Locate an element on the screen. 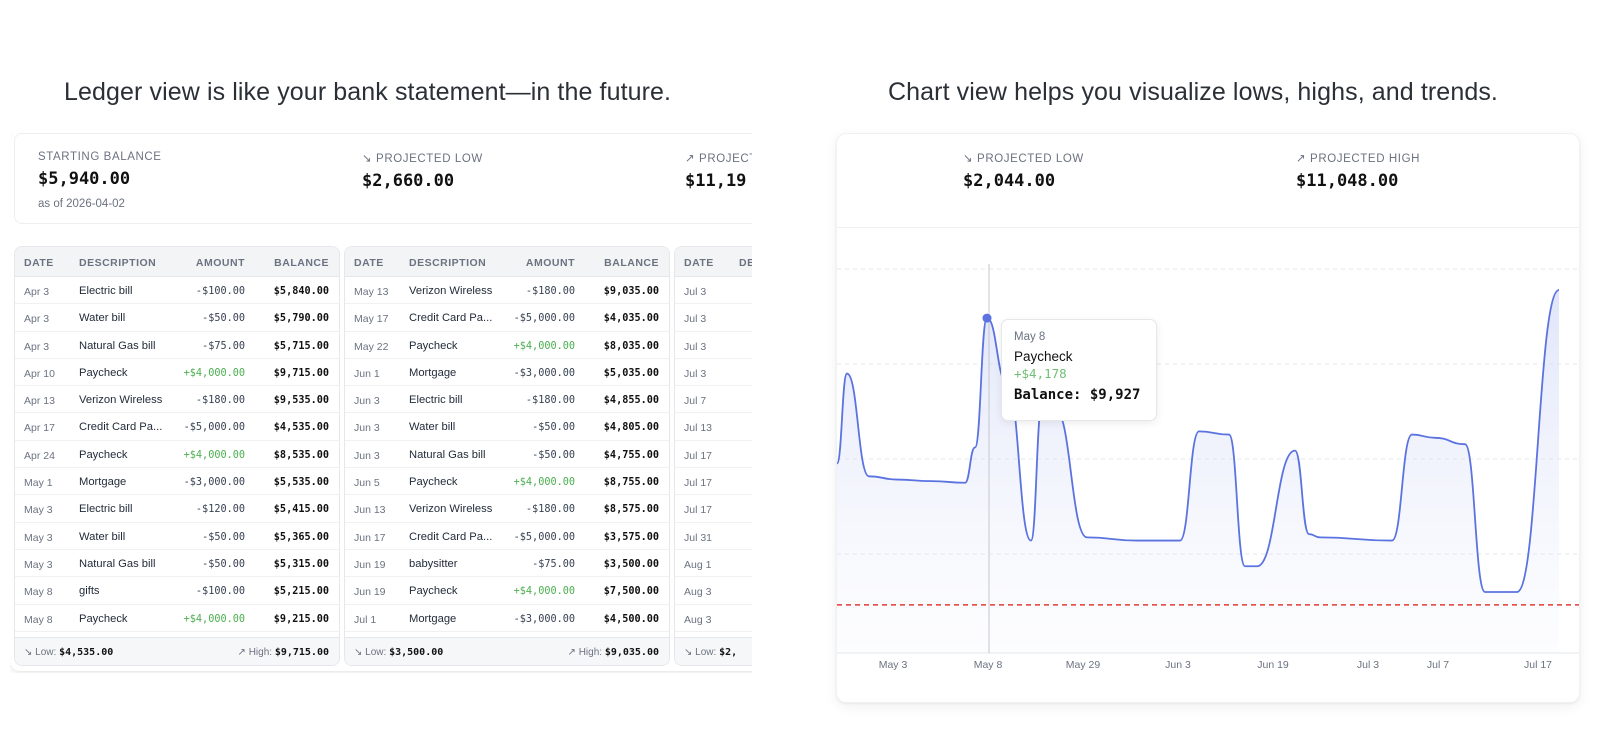 This screenshot has width=1600, height=753. column-low: ↘ Low: $3,500.00 is located at coordinates (399, 652).